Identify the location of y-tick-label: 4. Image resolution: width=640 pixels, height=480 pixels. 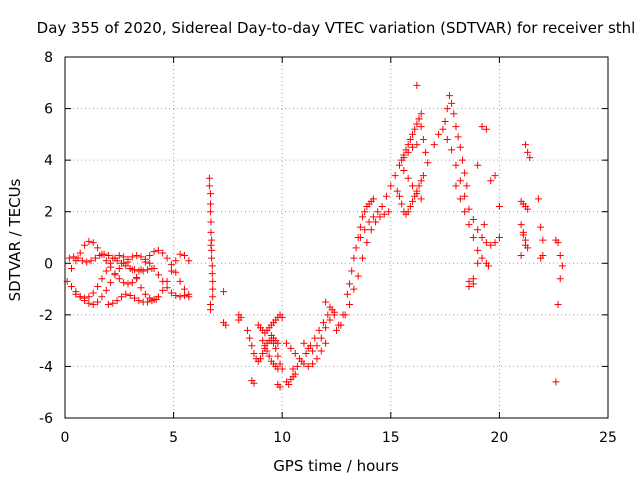
(48, 161).